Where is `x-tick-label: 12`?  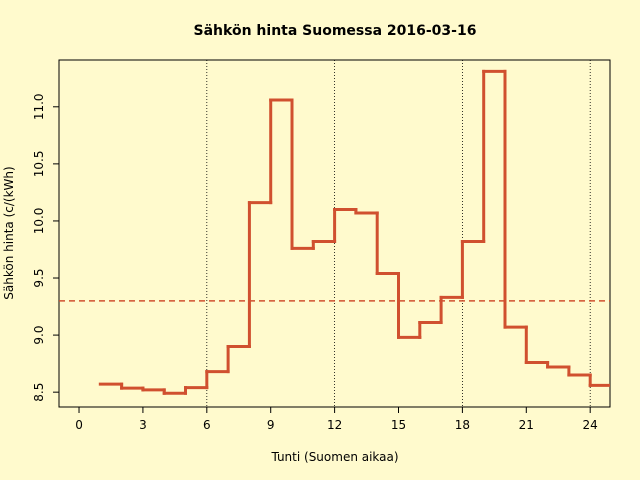
x-tick-label: 12 is located at coordinates (334, 425).